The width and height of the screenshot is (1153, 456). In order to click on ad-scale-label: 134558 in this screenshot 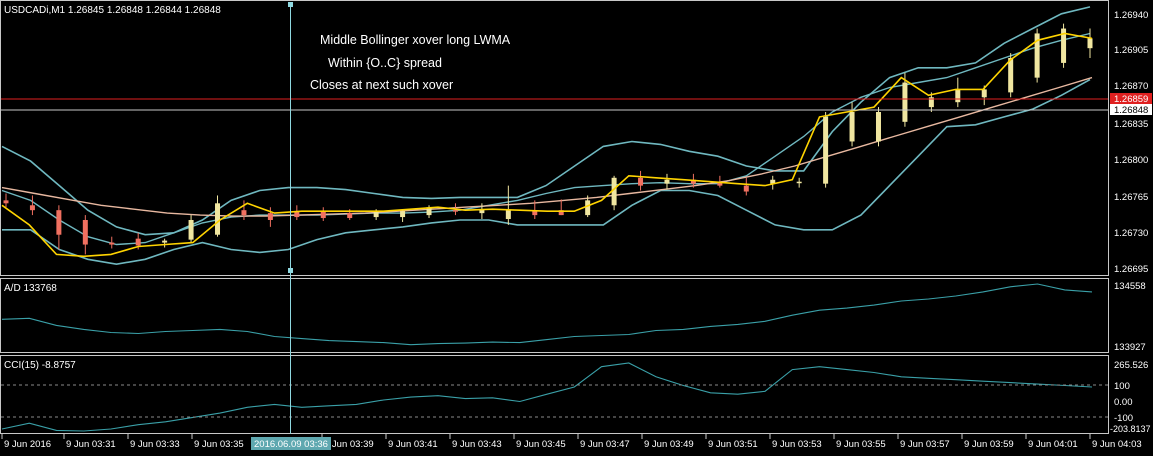, I will do `click(1130, 286)`.